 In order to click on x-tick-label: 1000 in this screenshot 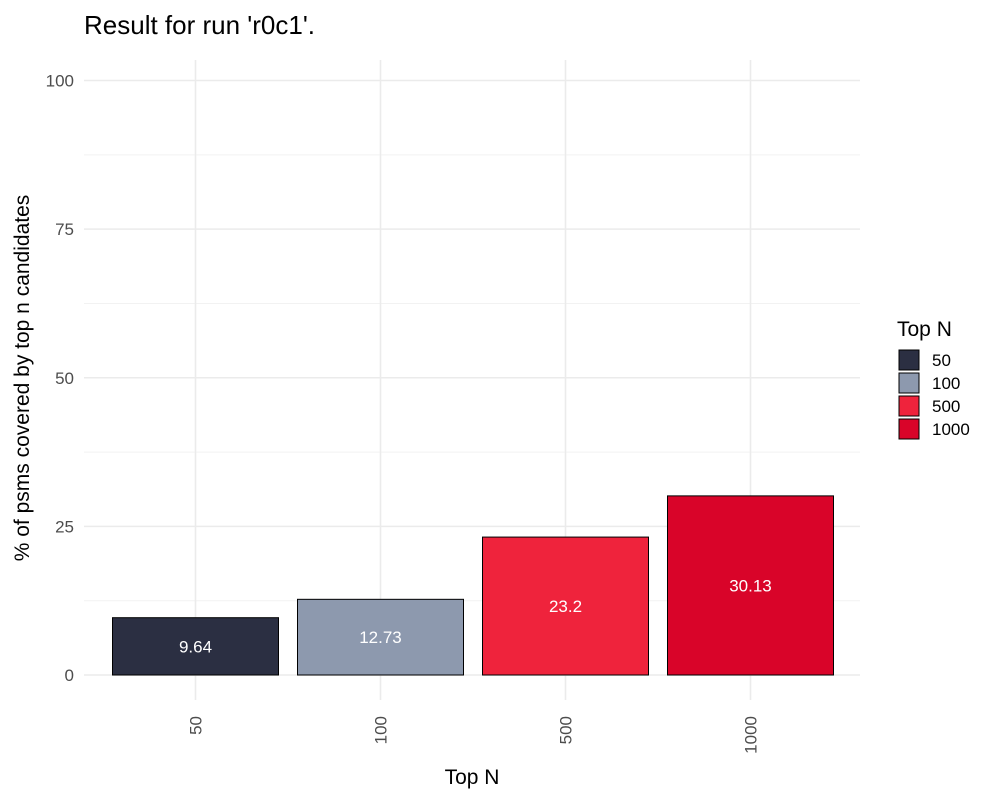, I will do `click(751, 735)`.